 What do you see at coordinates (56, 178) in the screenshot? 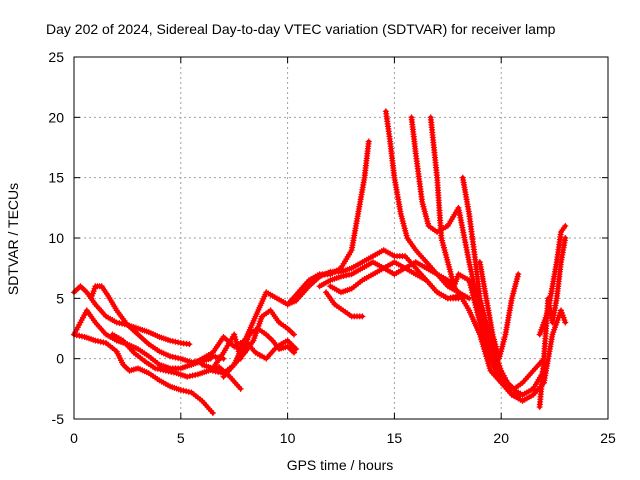
I see `y-tick-label: 15` at bounding box center [56, 178].